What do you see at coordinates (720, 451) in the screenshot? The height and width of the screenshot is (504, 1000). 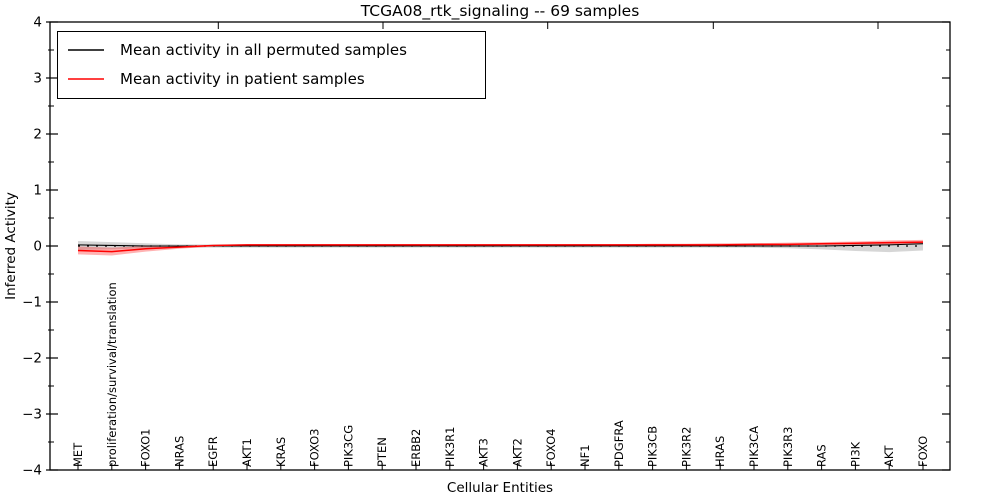 I see `x-tick-label: HRAS` at bounding box center [720, 451].